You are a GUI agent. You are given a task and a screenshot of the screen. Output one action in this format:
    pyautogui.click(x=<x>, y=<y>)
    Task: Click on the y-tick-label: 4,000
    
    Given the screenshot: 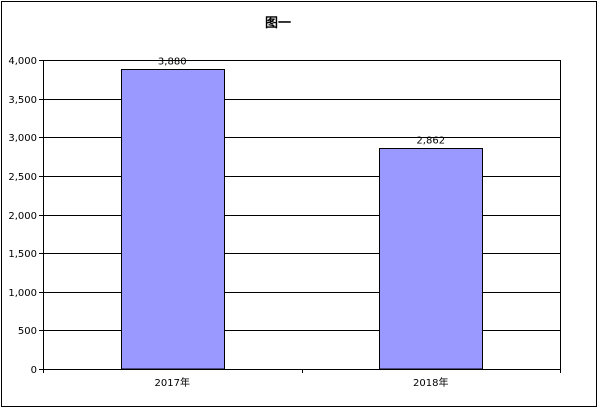 What is the action you would take?
    pyautogui.click(x=22, y=61)
    